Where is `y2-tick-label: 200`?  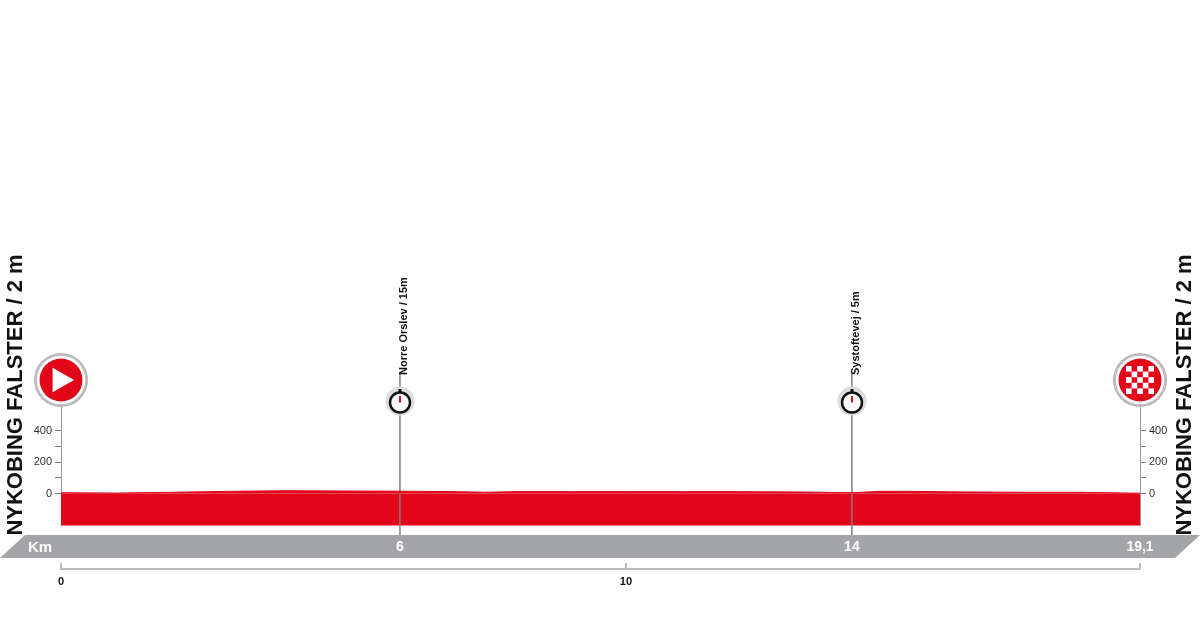
y2-tick-label: 200 is located at coordinates (1158, 461).